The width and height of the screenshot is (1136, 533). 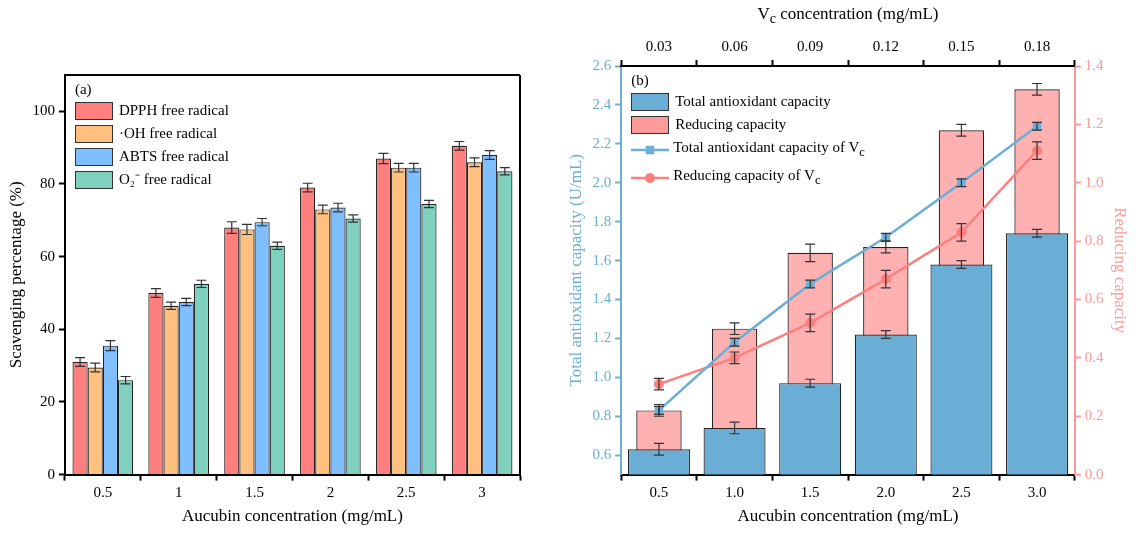 I want to click on y-tick-label: 80, so click(x=47, y=182).